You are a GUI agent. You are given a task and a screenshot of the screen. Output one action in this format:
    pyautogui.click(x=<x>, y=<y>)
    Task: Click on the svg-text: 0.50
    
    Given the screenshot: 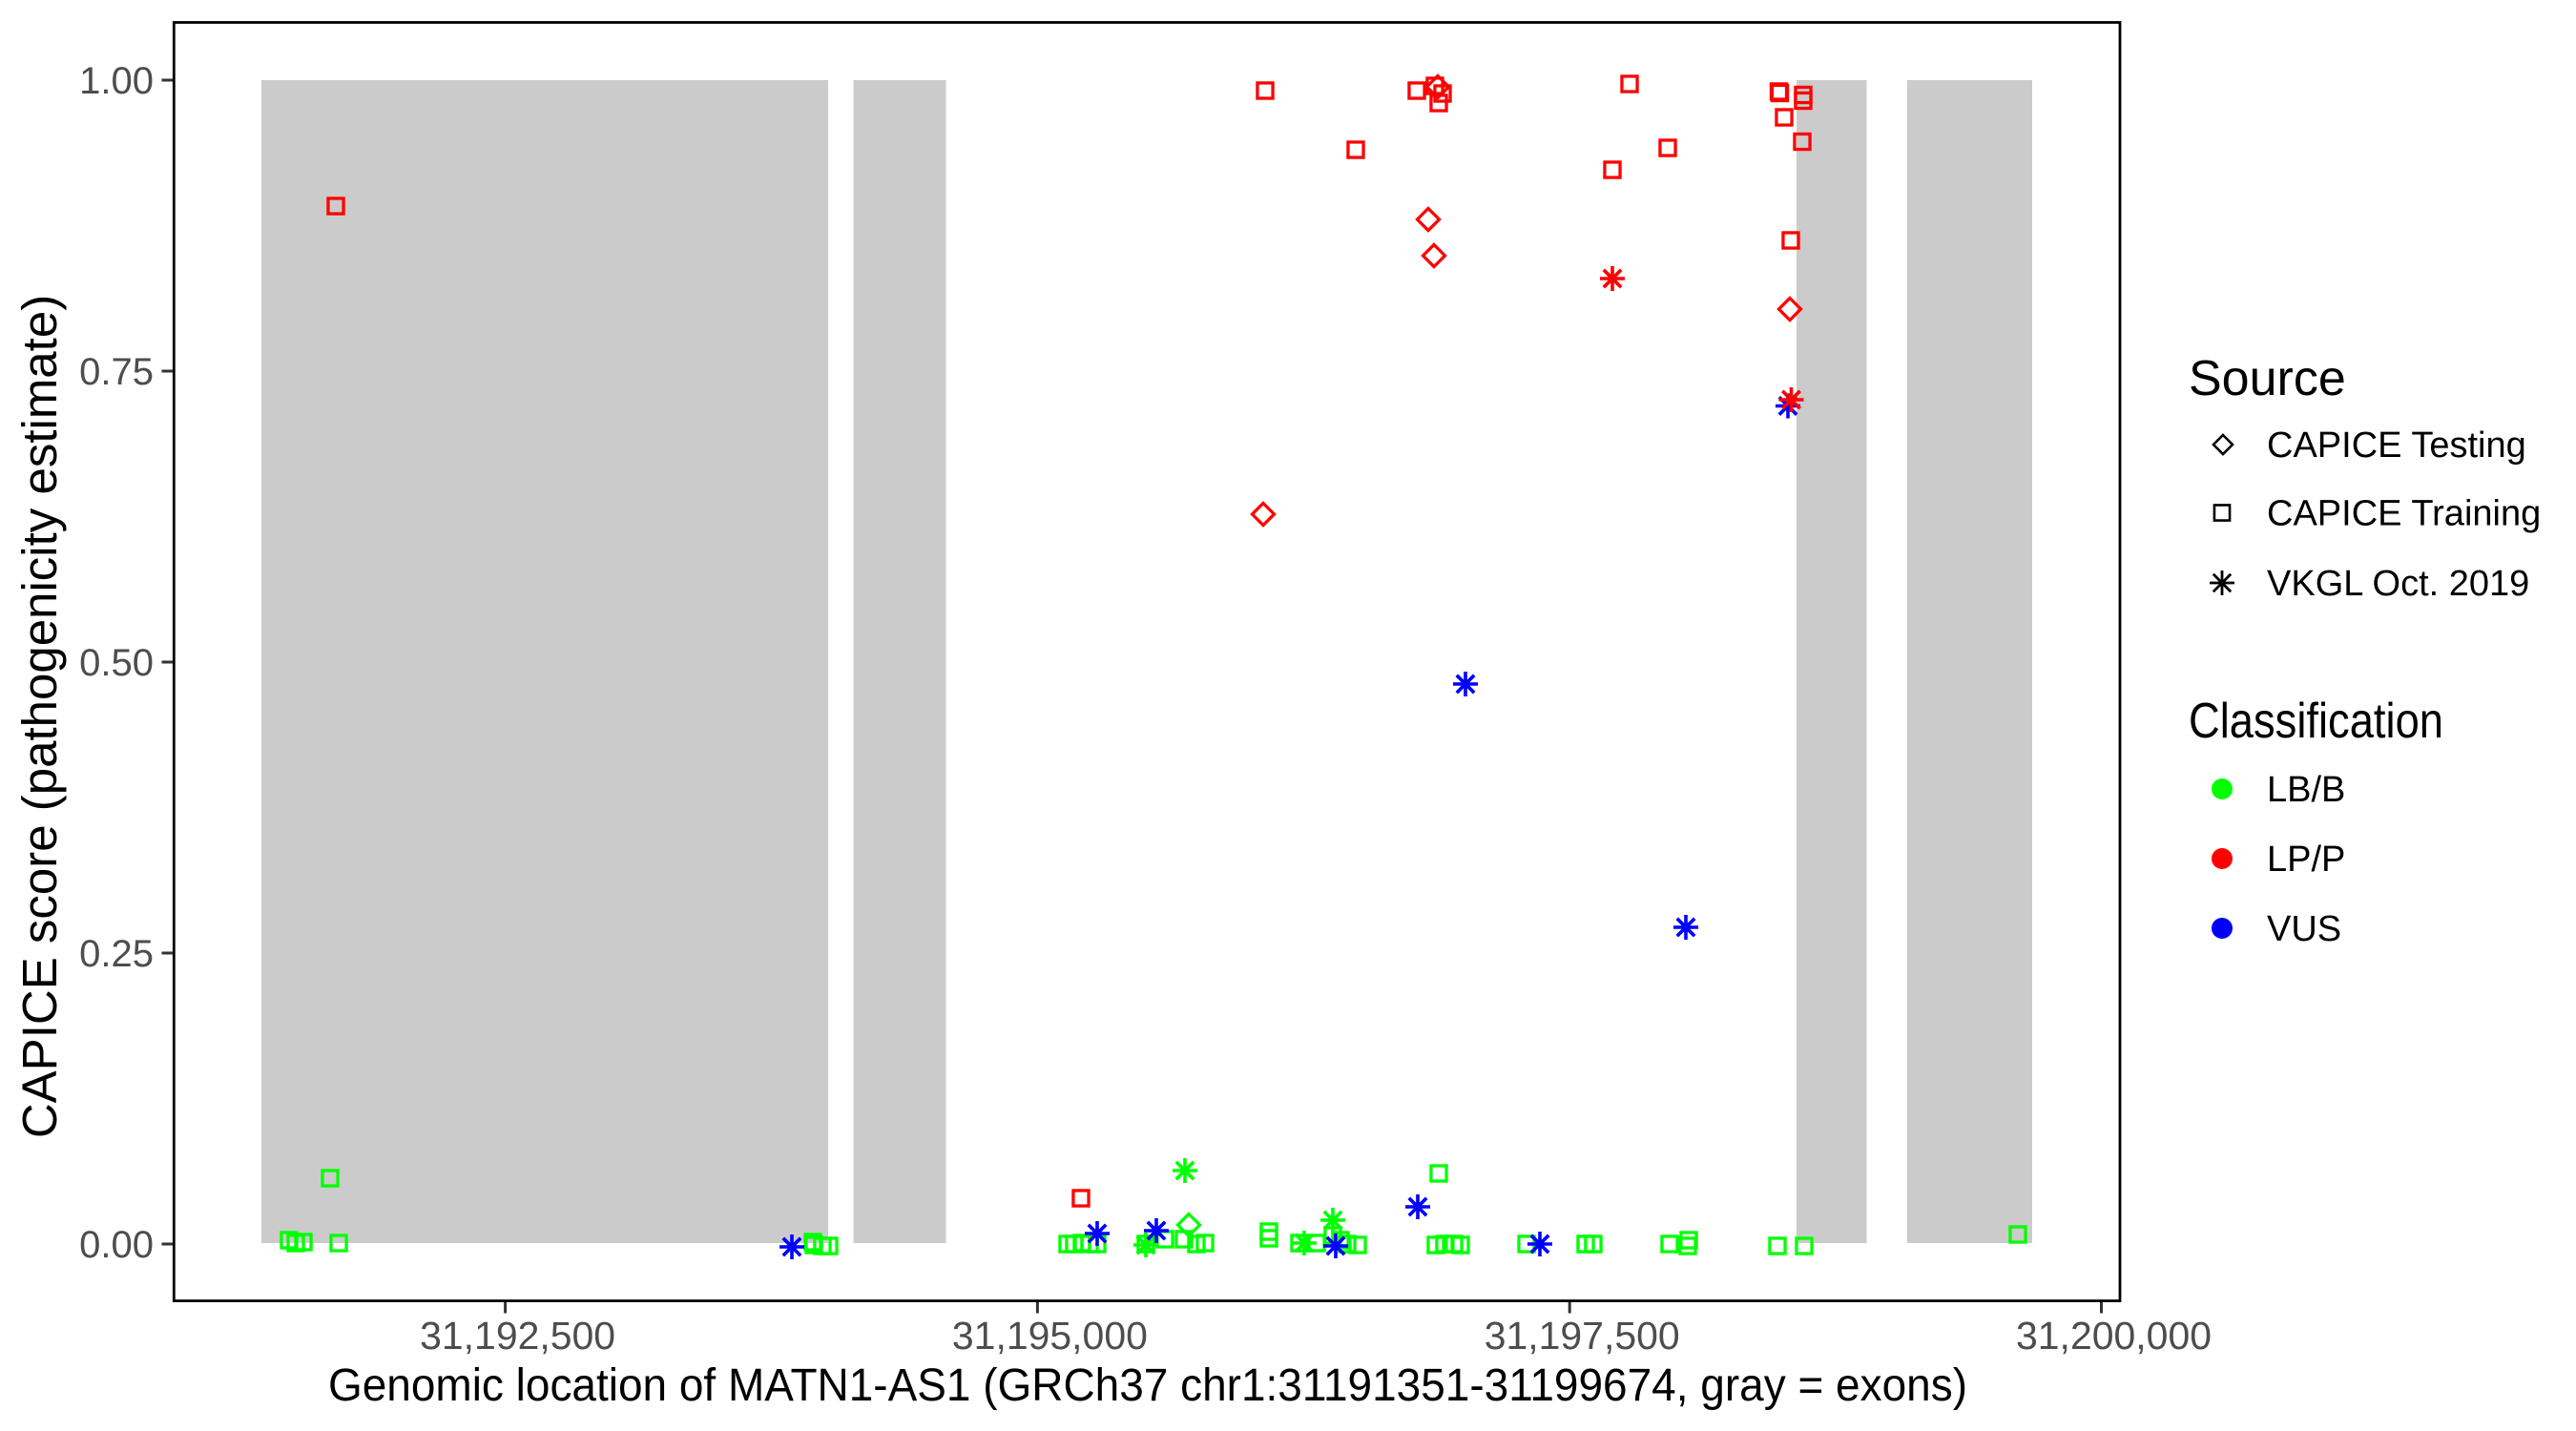 What is the action you would take?
    pyautogui.click(x=116, y=663)
    